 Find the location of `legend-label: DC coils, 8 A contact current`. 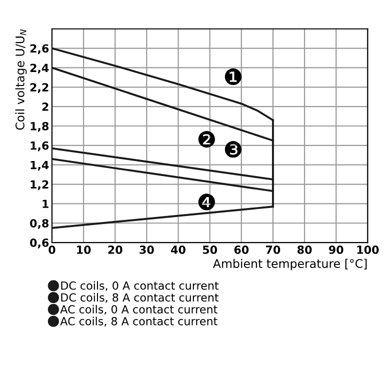

legend-label: DC coils, 8 A contact current is located at coordinates (140, 298).